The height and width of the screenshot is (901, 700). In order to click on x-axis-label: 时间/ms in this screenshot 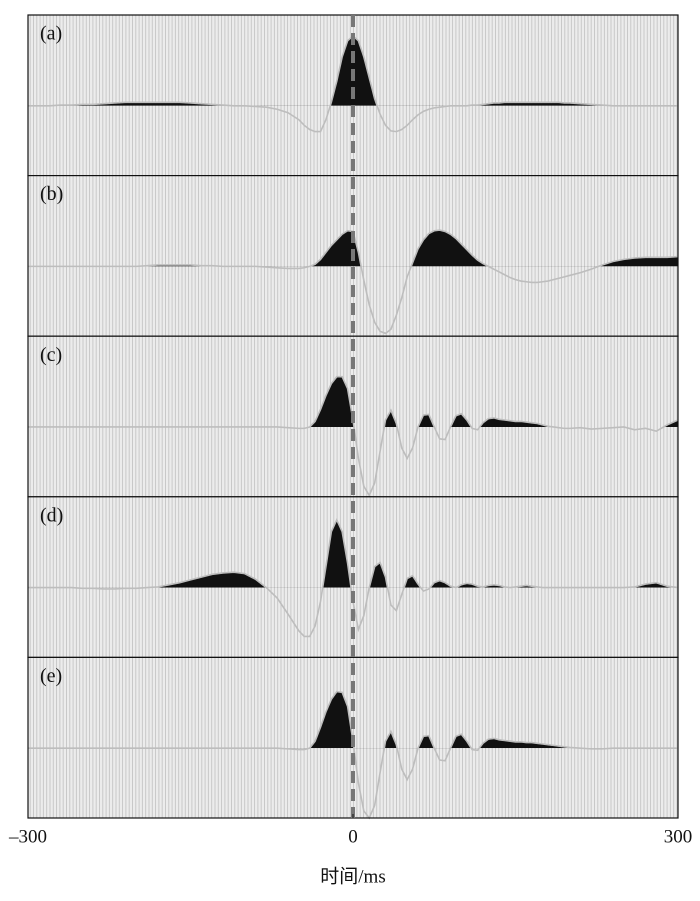, I will do `click(352, 876)`.